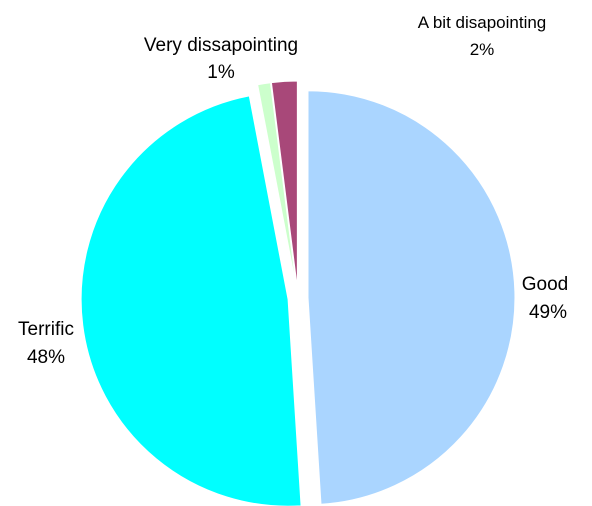  What do you see at coordinates (284, 184) in the screenshot?
I see `pie-slice-a-bit-disapointing` at bounding box center [284, 184].